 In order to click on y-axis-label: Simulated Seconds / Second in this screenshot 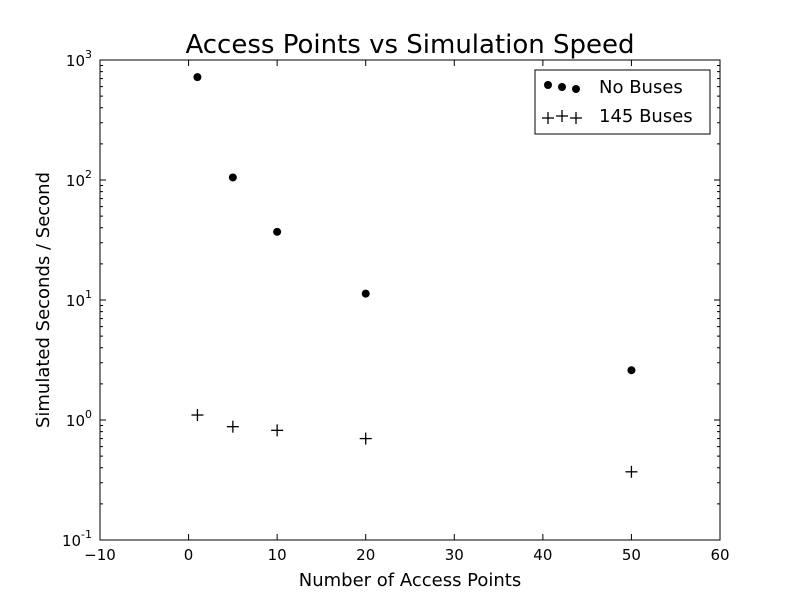, I will do `click(43, 300)`.